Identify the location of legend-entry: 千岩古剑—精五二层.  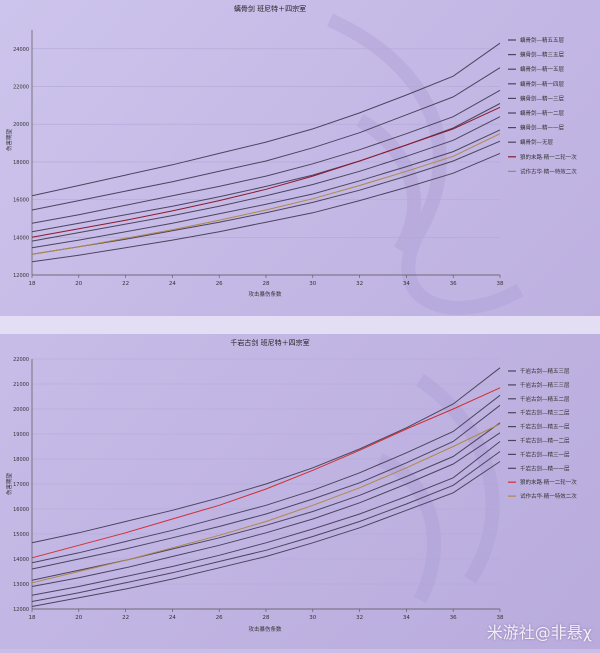
(545, 399).